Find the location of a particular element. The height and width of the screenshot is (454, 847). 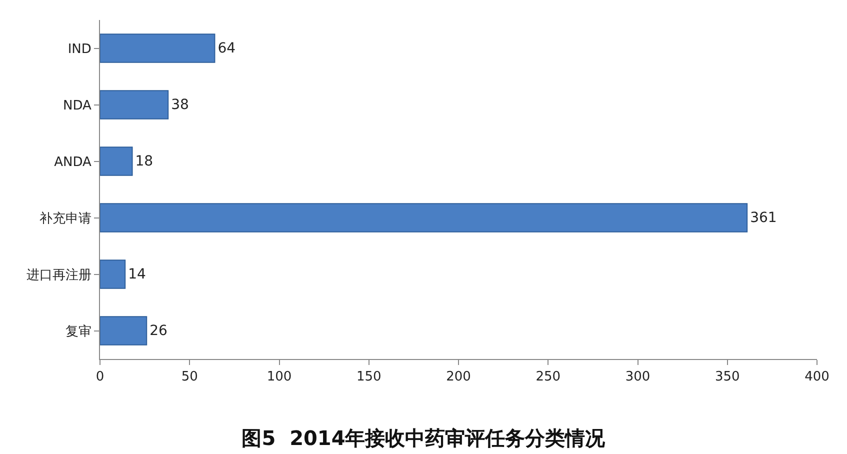

text: 图5 2014年接收中药审评任务分类情况 is located at coordinates (424, 438).